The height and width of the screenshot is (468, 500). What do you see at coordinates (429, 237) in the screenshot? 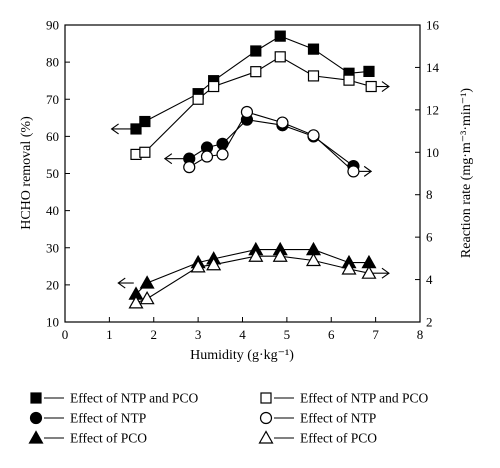
I see `y-right-tick-label: 6` at bounding box center [429, 237].